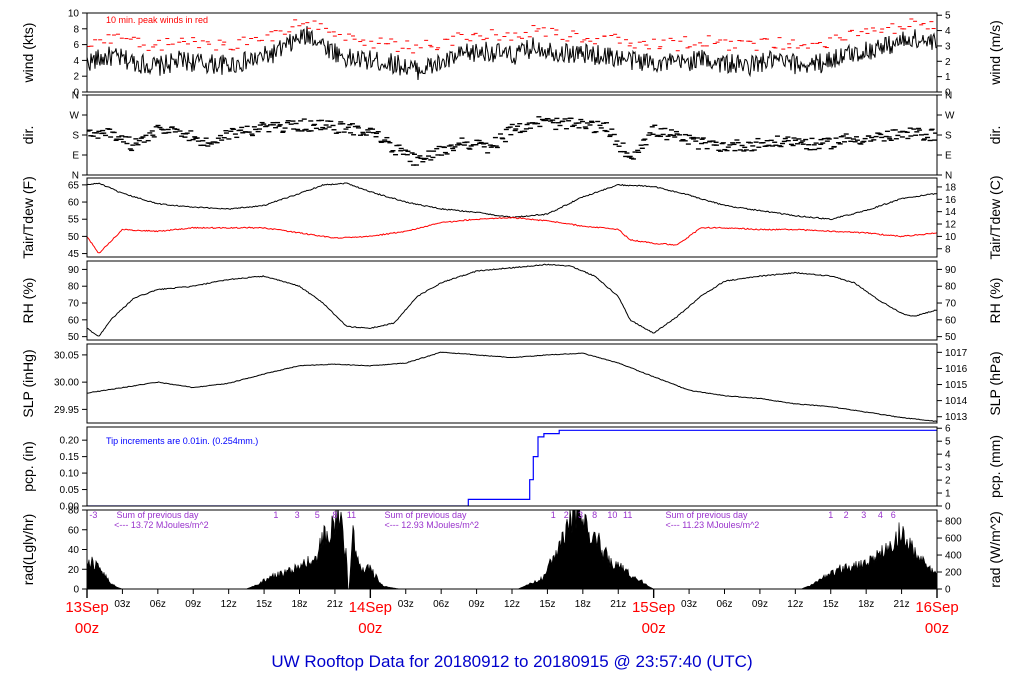  What do you see at coordinates (995, 549) in the screenshot?
I see `panel-rad-ylabel-right: rad (W/m^2)` at bounding box center [995, 549].